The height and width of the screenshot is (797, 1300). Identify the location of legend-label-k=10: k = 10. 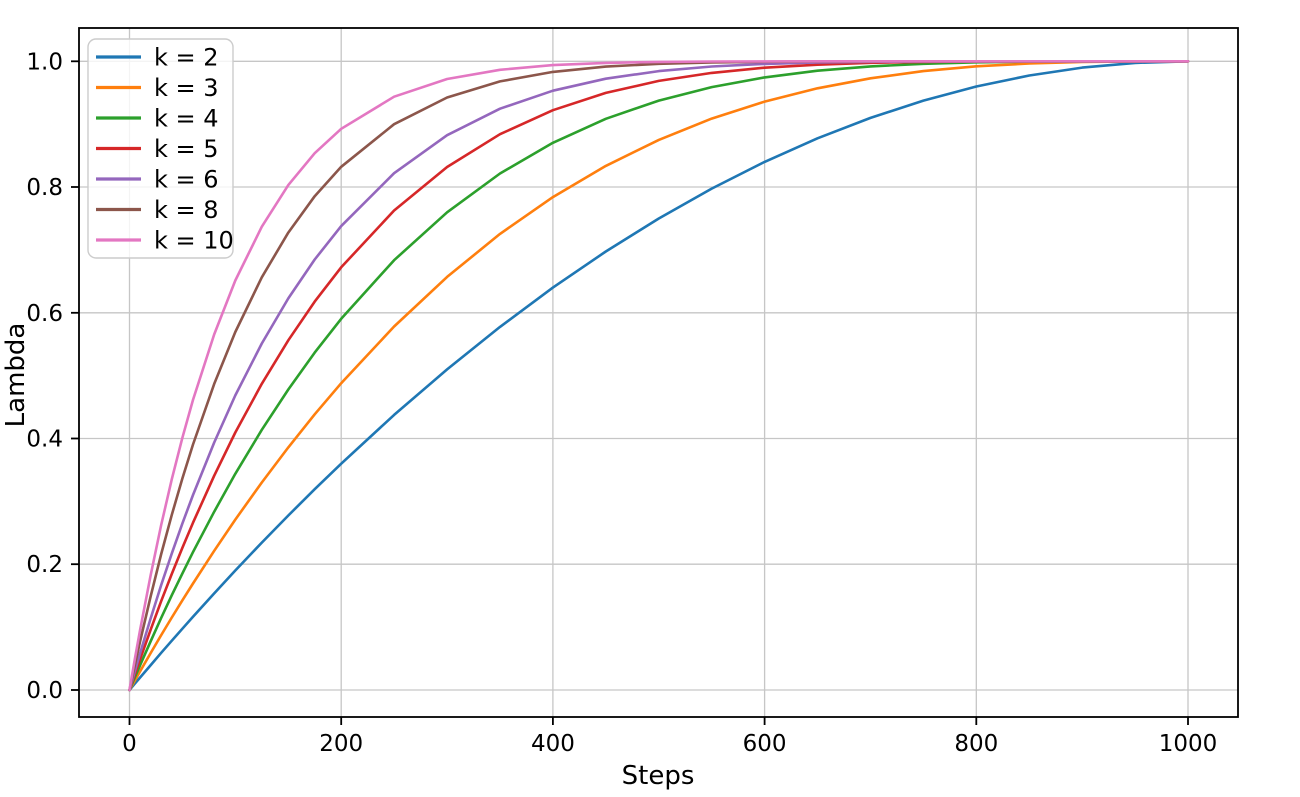
(194, 241).